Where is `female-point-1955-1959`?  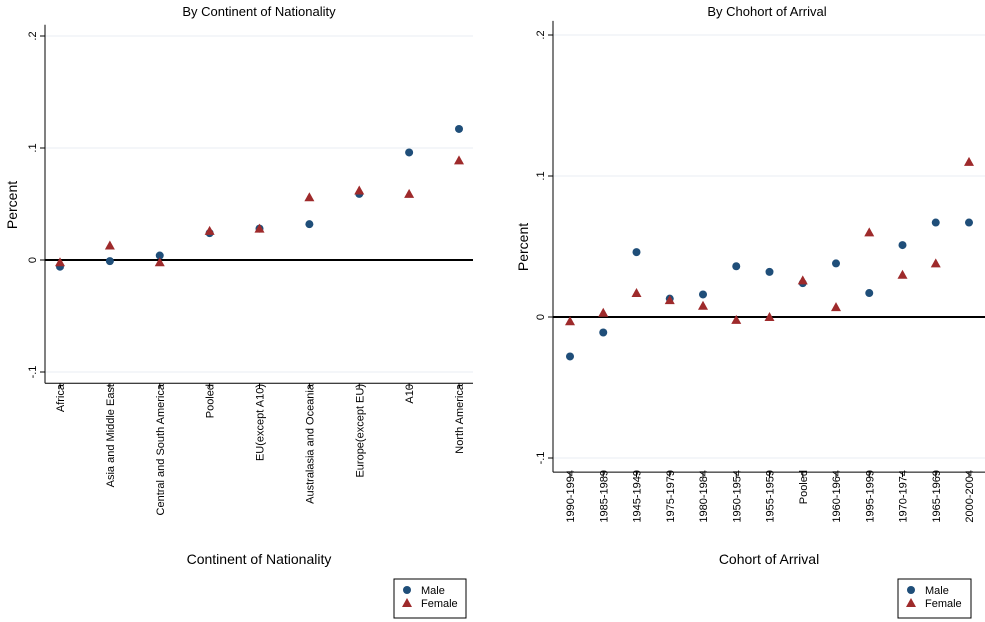
female-point-1955-1959 is located at coordinates (769, 316).